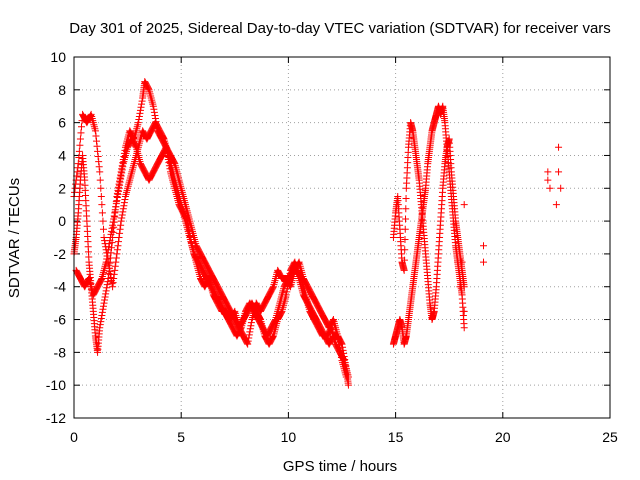 Image resolution: width=640 pixels, height=480 pixels. Describe the element at coordinates (610, 437) in the screenshot. I see `x-tick-label: 25` at that location.